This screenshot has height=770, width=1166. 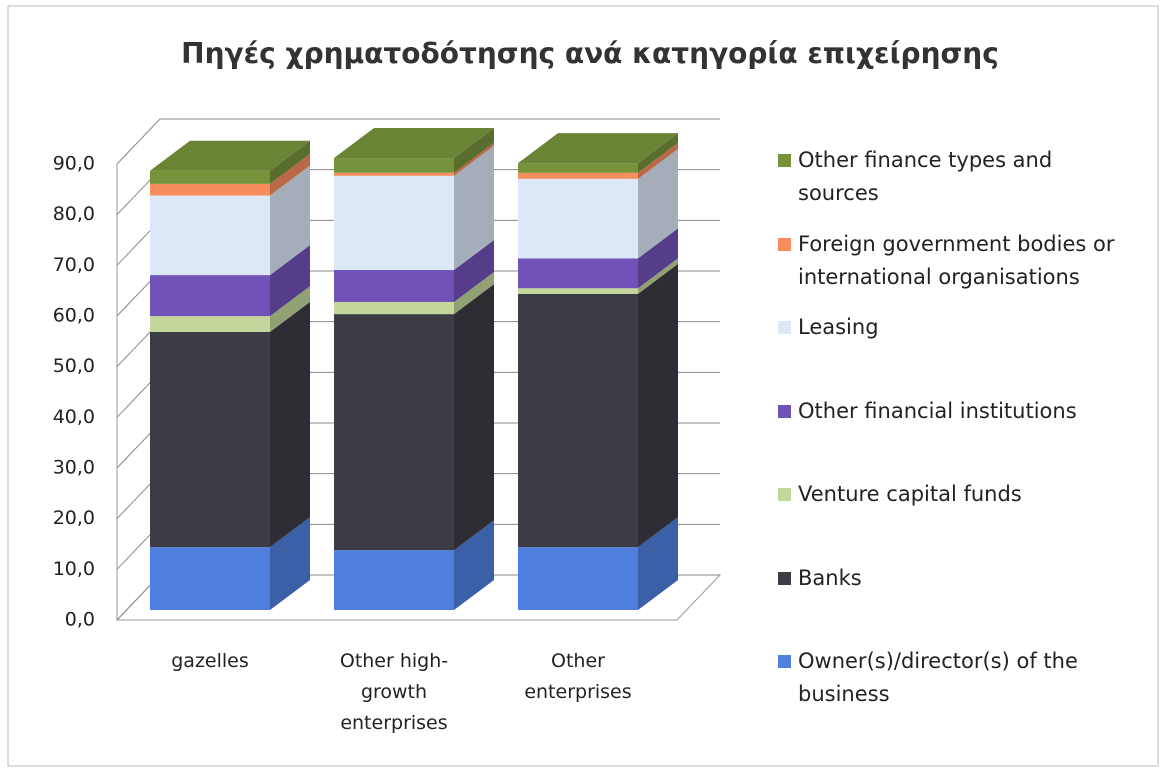 What do you see at coordinates (910, 494) in the screenshot?
I see `legend-label: Venture capital funds` at bounding box center [910, 494].